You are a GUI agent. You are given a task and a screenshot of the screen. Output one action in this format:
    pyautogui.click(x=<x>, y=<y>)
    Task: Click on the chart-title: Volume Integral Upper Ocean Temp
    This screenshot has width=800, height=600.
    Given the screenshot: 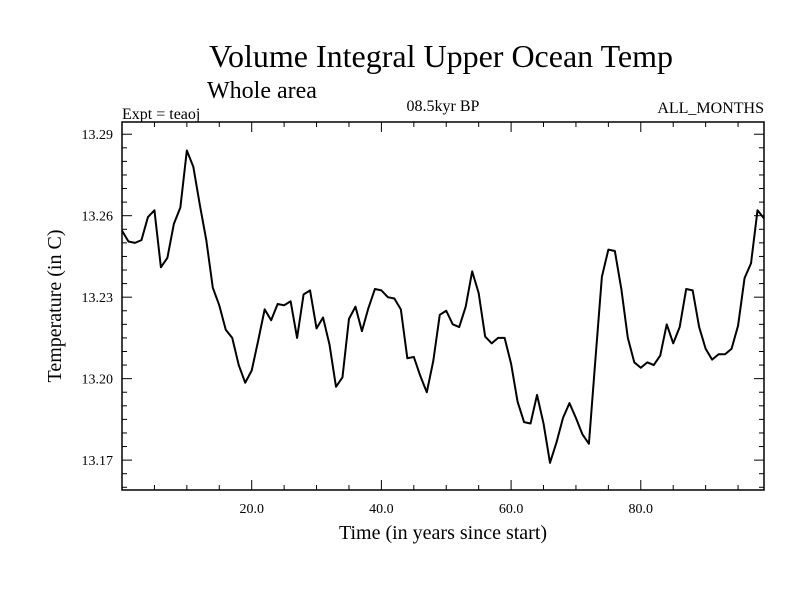 What is the action you would take?
    pyautogui.click(x=441, y=56)
    